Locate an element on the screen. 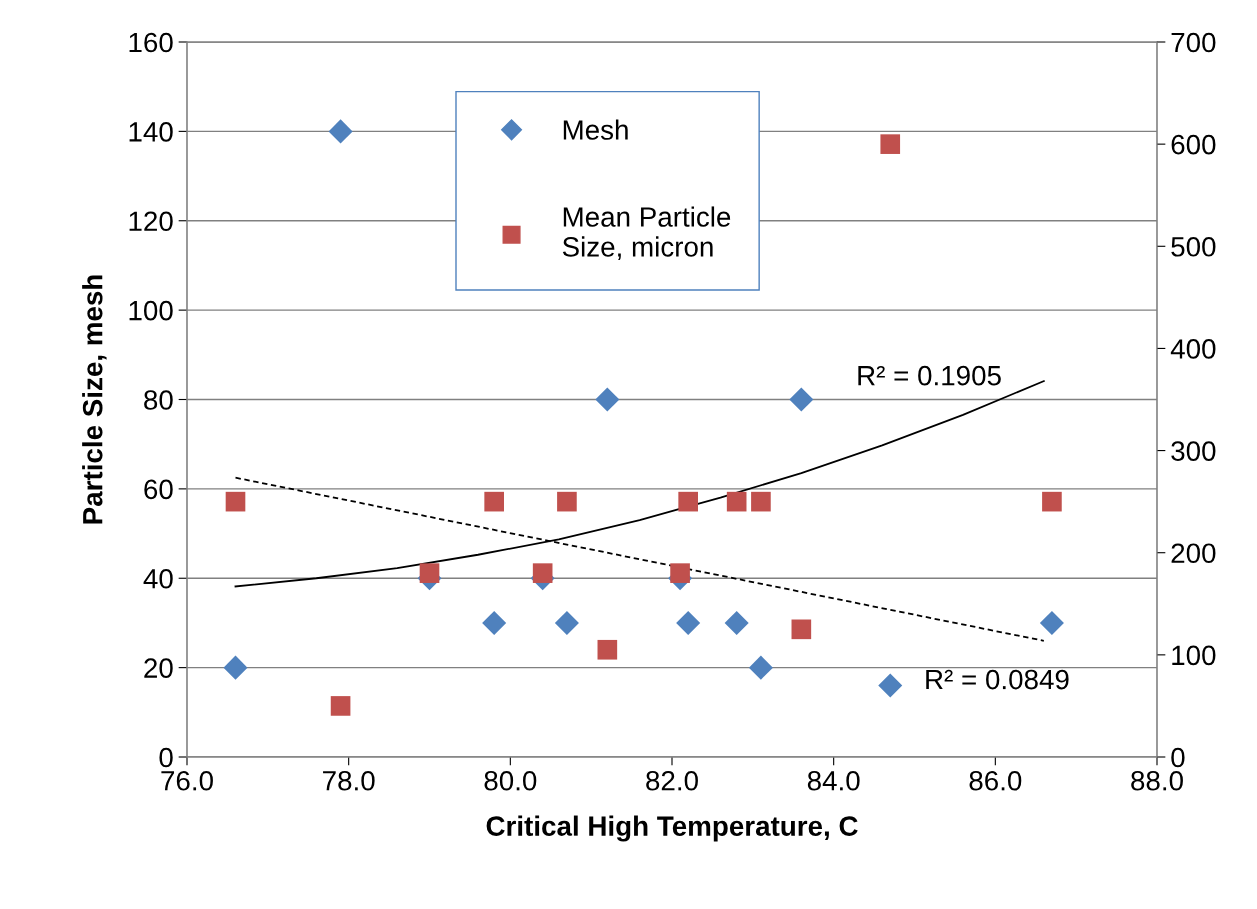 This screenshot has height=909, width=1257. x-tick-label: 76.0 is located at coordinates (187, 780).